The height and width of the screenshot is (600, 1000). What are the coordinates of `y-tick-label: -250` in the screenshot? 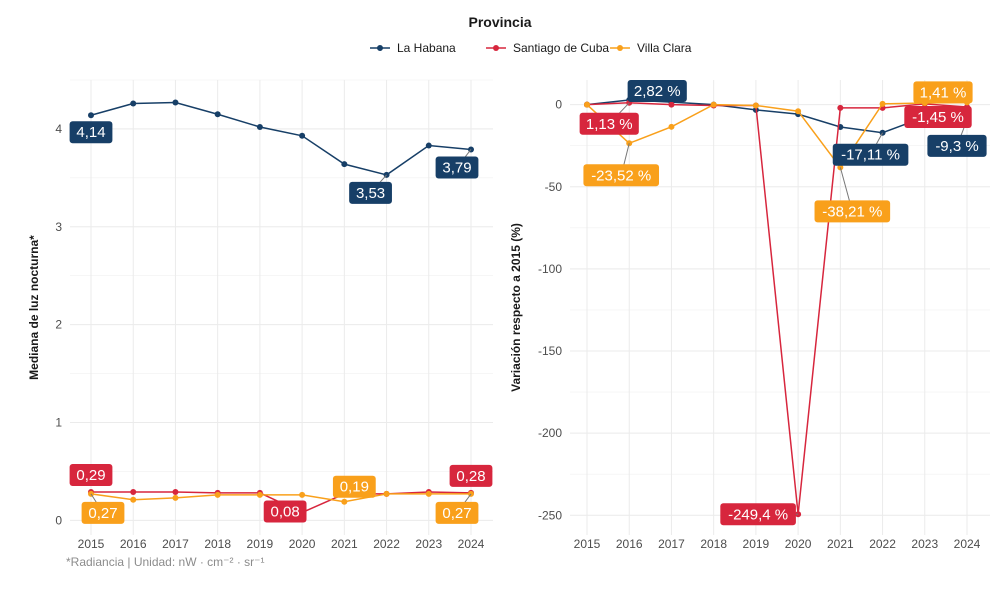 It's located at (550, 515).